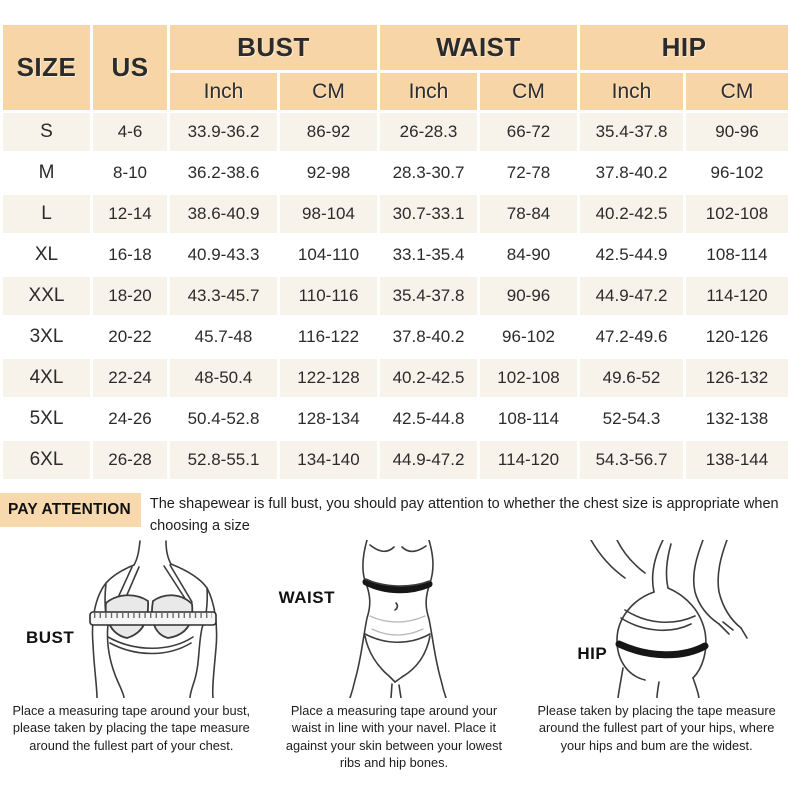  I want to click on subheader-waist-cm: CM, so click(529, 92).